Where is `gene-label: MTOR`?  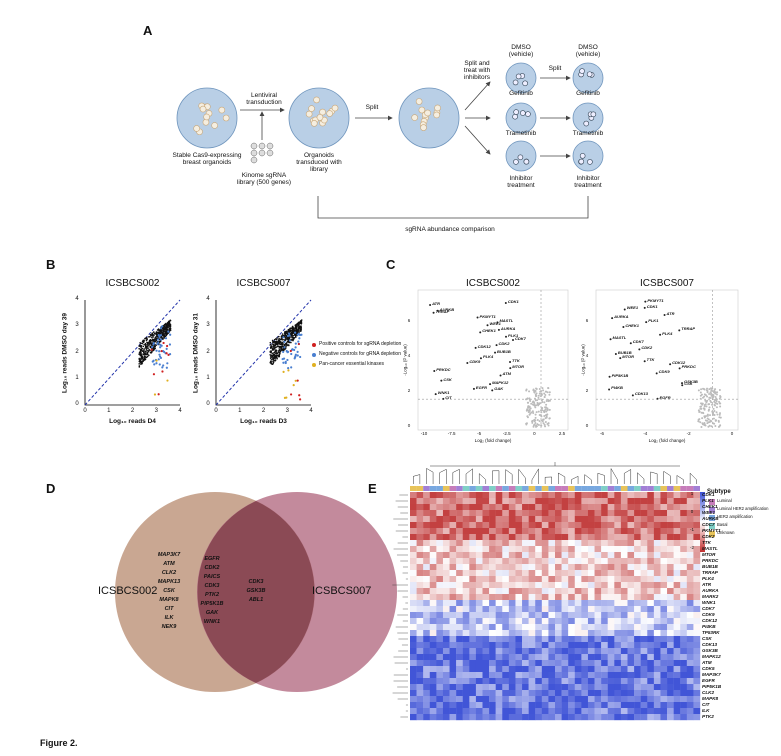
gene-label: MTOR is located at coordinates (518, 367).